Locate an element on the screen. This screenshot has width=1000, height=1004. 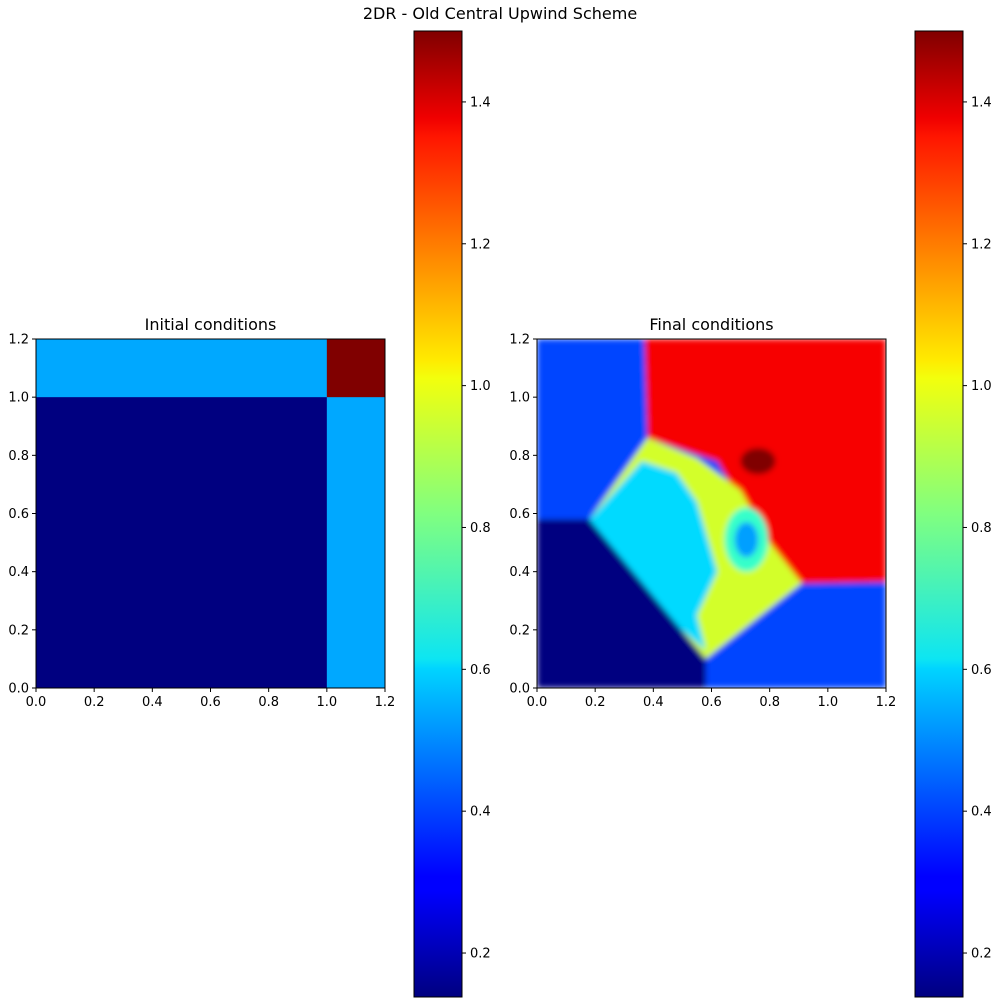
plot-title: Final conditions is located at coordinates (711, 324).